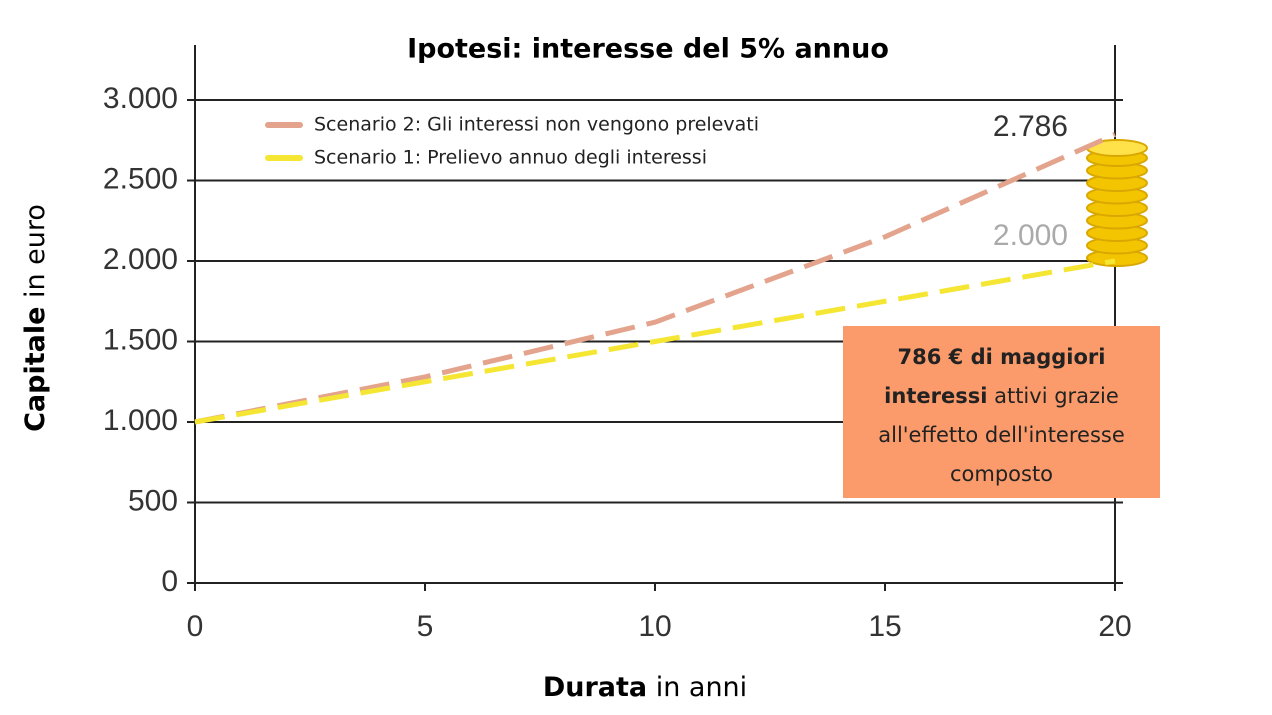  Describe the element at coordinates (648, 49) in the screenshot. I see `chart-title: Ipotesi: interesse del 5% annuo` at that location.